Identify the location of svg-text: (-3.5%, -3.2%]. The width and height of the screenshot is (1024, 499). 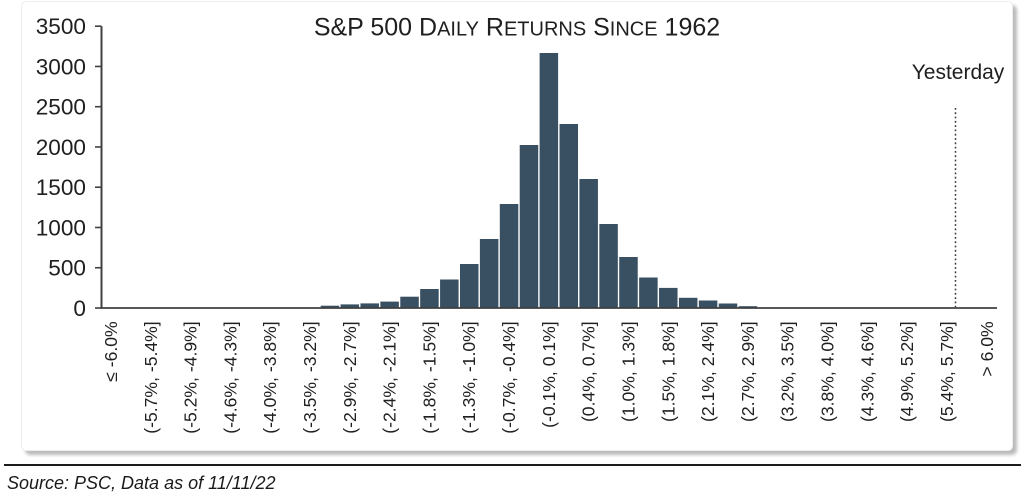
(310, 377).